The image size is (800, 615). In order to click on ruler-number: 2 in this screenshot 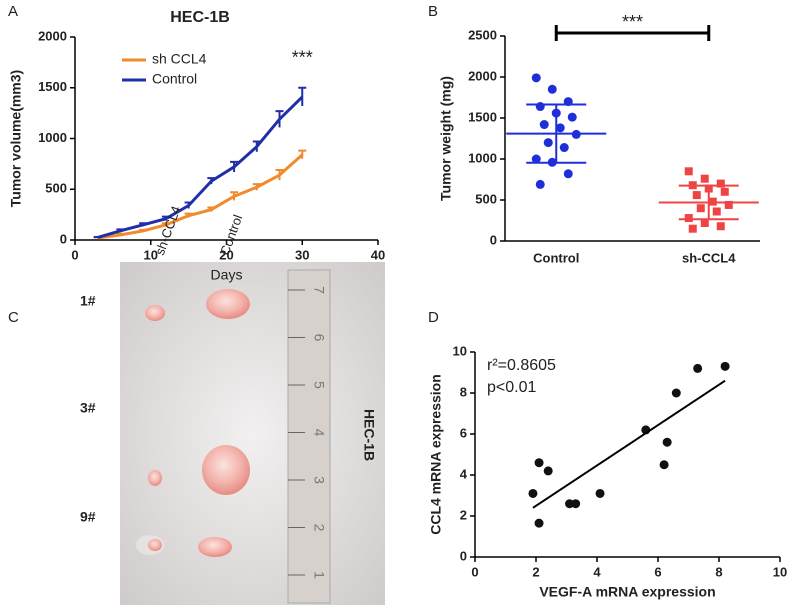, I will do `click(319, 528)`.